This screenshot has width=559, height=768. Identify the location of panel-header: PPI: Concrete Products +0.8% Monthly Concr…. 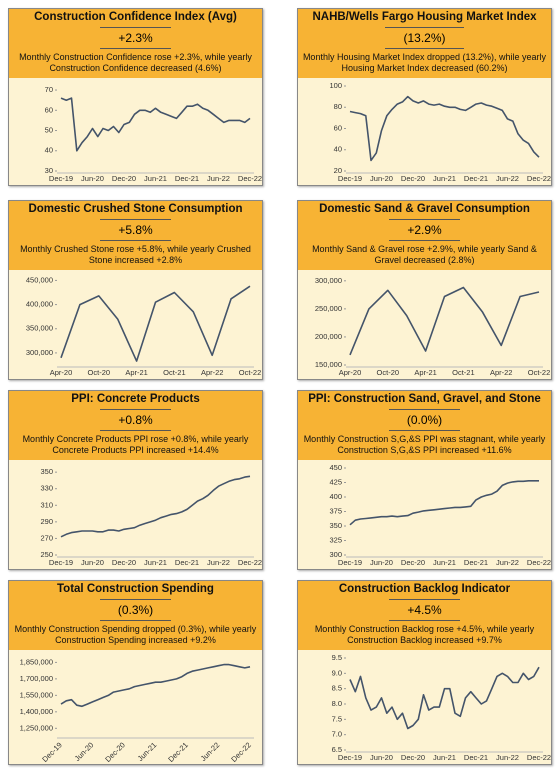
(135, 425).